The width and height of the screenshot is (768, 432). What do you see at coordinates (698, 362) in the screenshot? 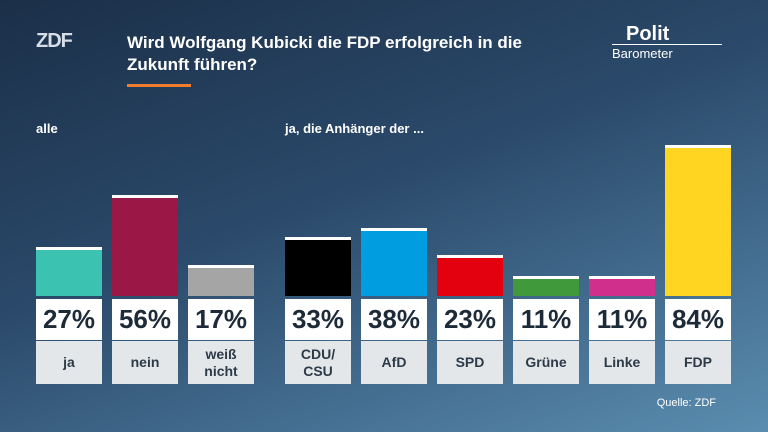
I see `category-label: FDP` at bounding box center [698, 362].